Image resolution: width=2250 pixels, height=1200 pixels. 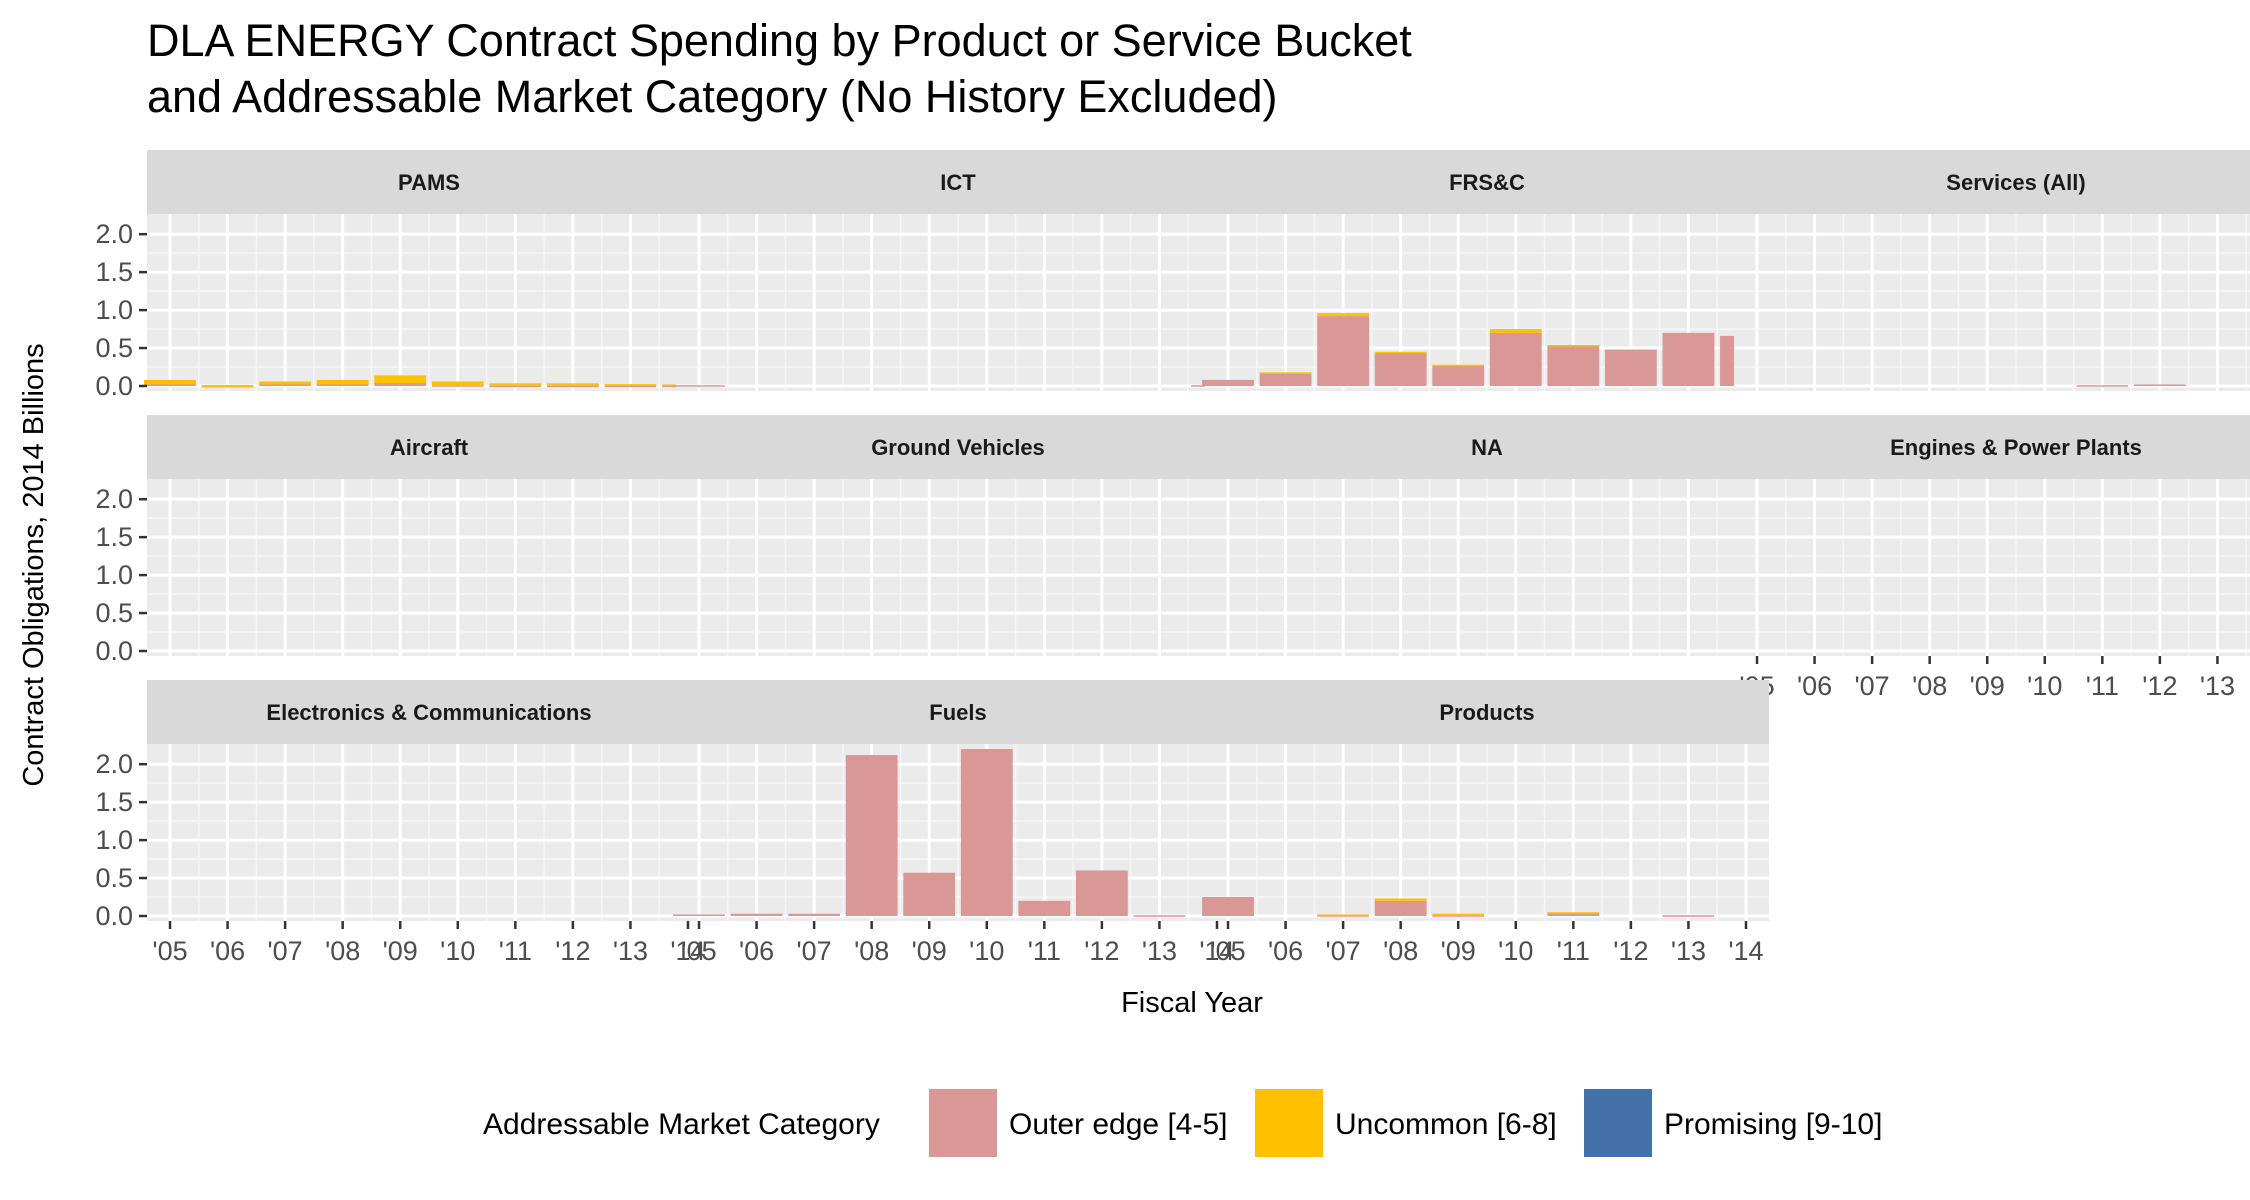 What do you see at coordinates (114, 613) in the screenshot?
I see `y-tick-label: 0.5` at bounding box center [114, 613].